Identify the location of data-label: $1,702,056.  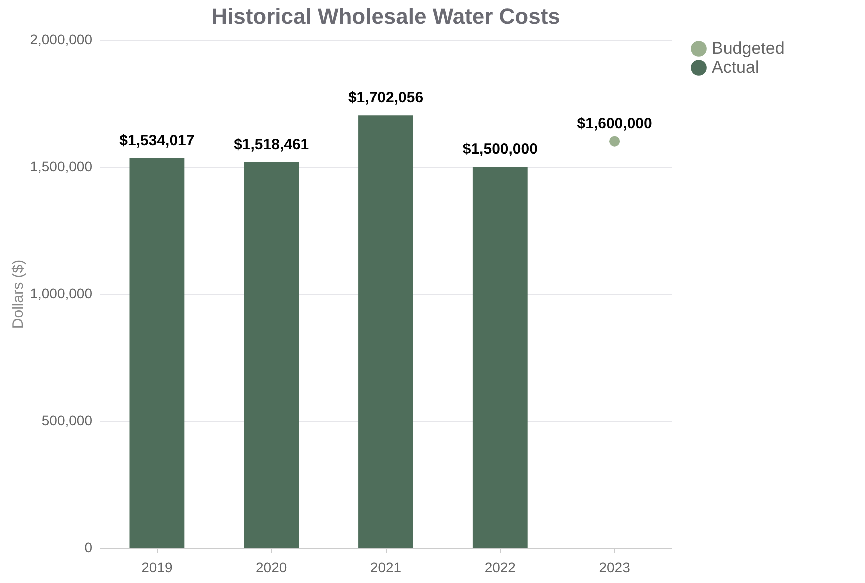
(386, 98).